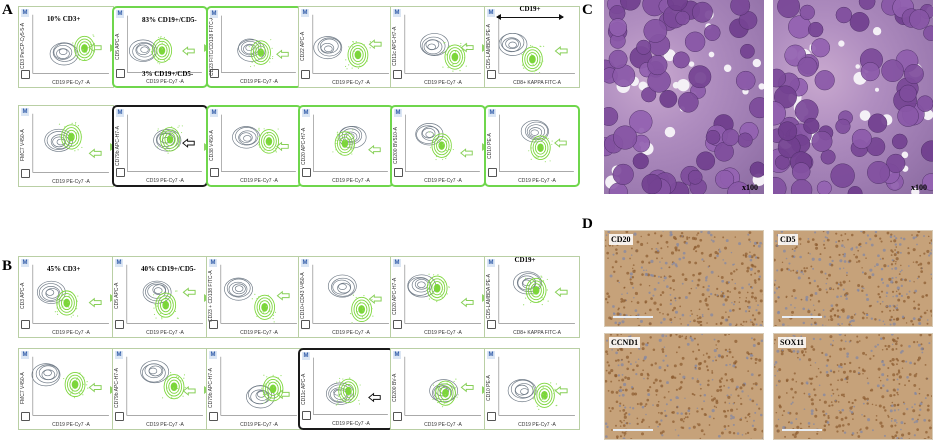 This screenshot has height=440, width=933. What do you see at coordinates (536, 294) in the screenshot?
I see `plot-axes` at bounding box center [536, 294].